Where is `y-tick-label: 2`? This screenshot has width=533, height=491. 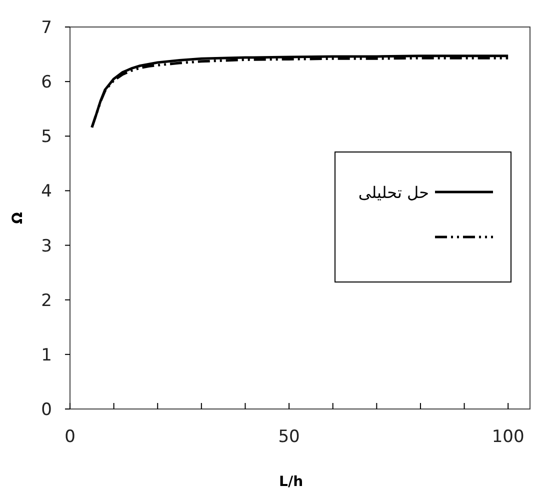
y-tick-label: 2 is located at coordinates (46, 300).